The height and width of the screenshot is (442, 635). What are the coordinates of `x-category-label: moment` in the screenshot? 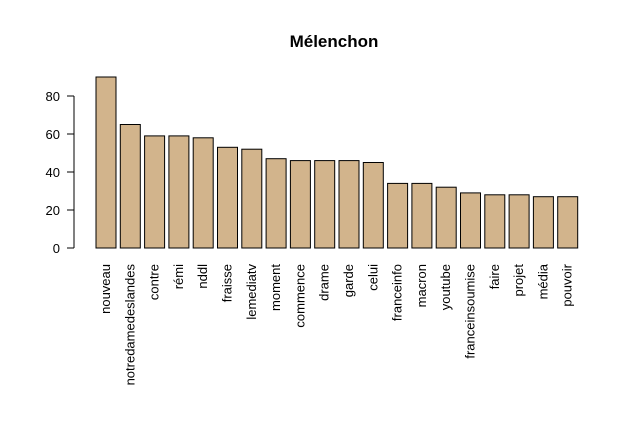 It's located at (275, 287).